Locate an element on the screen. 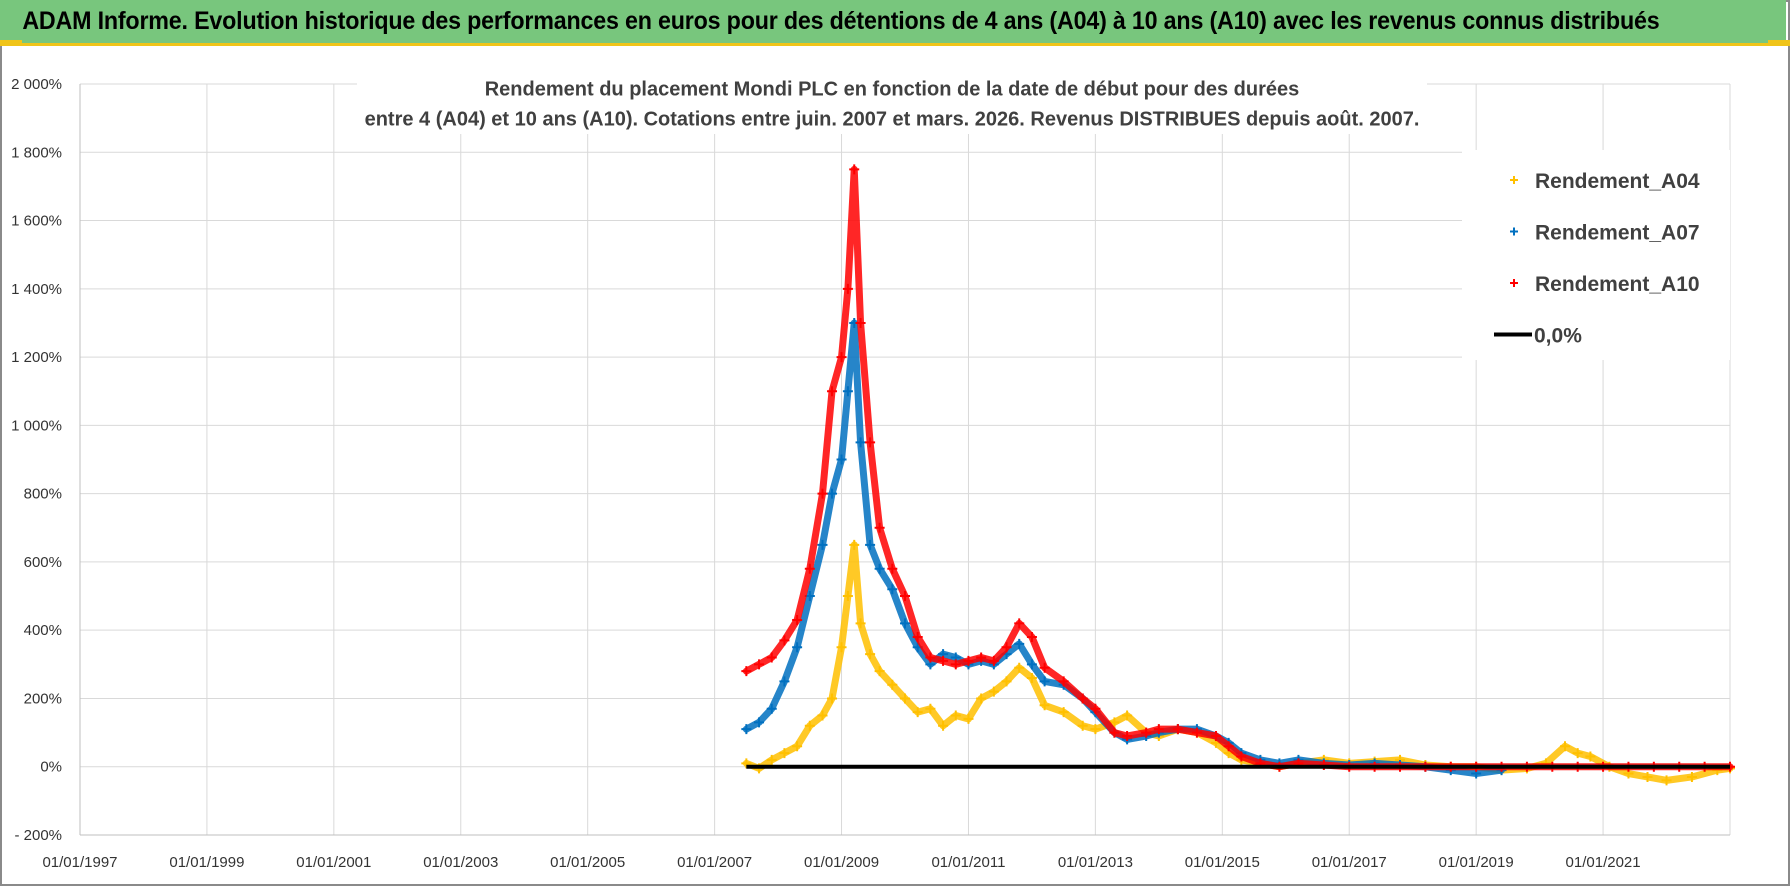 The height and width of the screenshot is (886, 1790). y-tick-label: 200% is located at coordinates (43, 698).